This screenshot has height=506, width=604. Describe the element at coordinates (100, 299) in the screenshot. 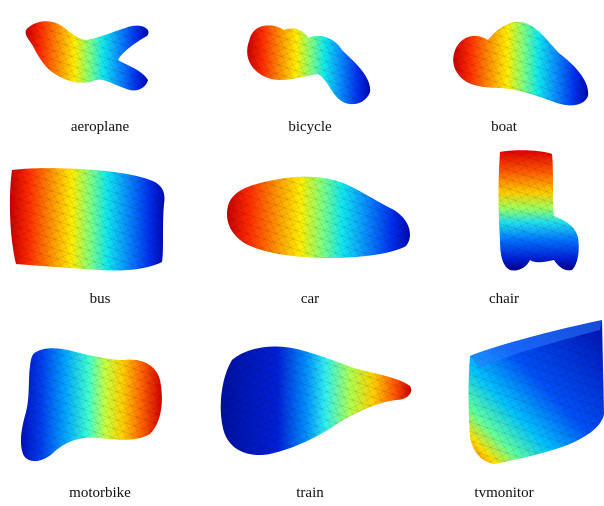

I see `caption-bus: bus` at that location.